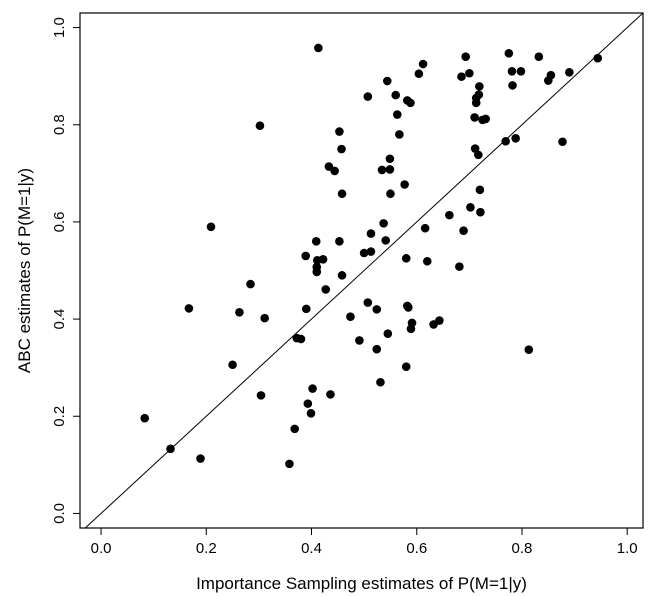 The height and width of the screenshot is (596, 652). Describe the element at coordinates (627, 548) in the screenshot. I see `x-tick-label: 1.0` at that location.